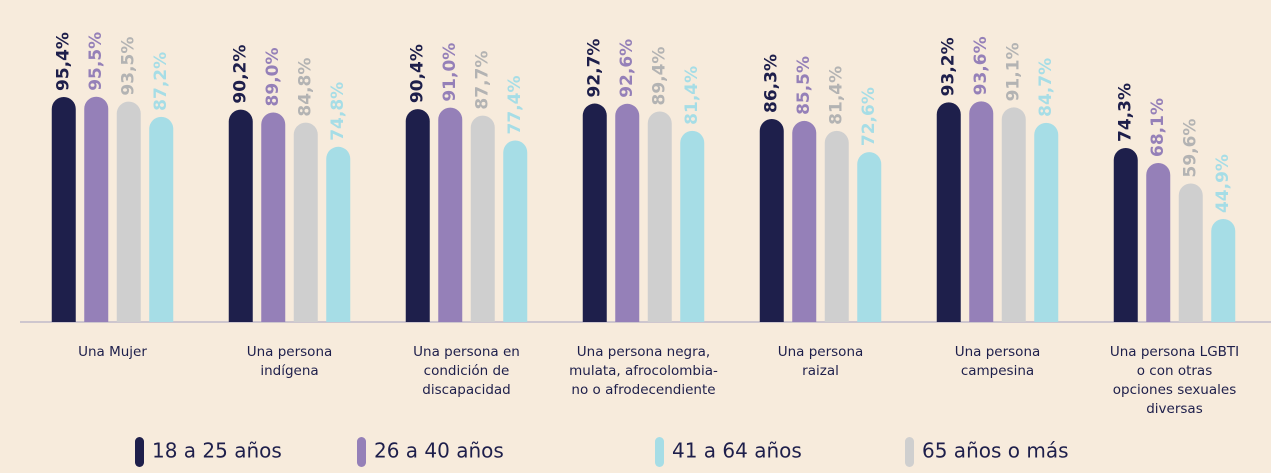  I want to click on value-label: 90,2%, so click(241, 74).